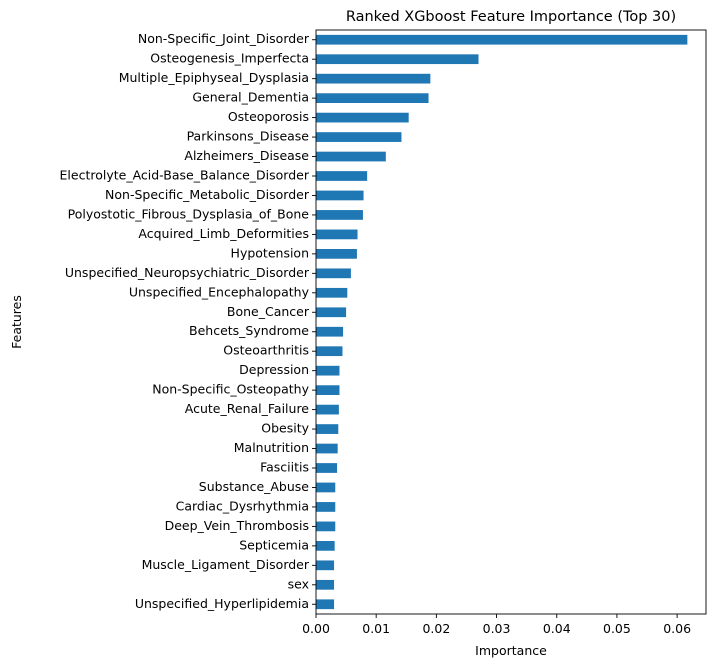  Describe the element at coordinates (226, 564) in the screenshot. I see `y-tick-label: Muscle_Ligament_Disorder` at that location.